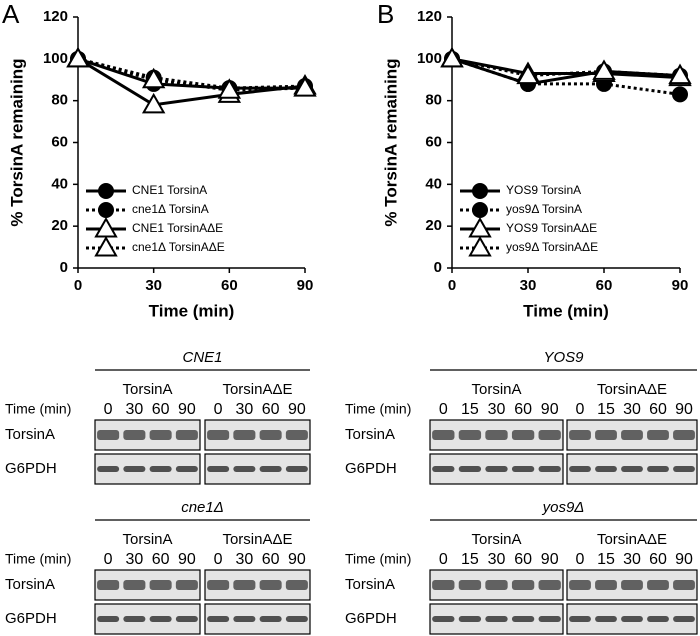 This screenshot has height=636, width=700. I want to click on y-tick-label: 40, so click(433, 183).